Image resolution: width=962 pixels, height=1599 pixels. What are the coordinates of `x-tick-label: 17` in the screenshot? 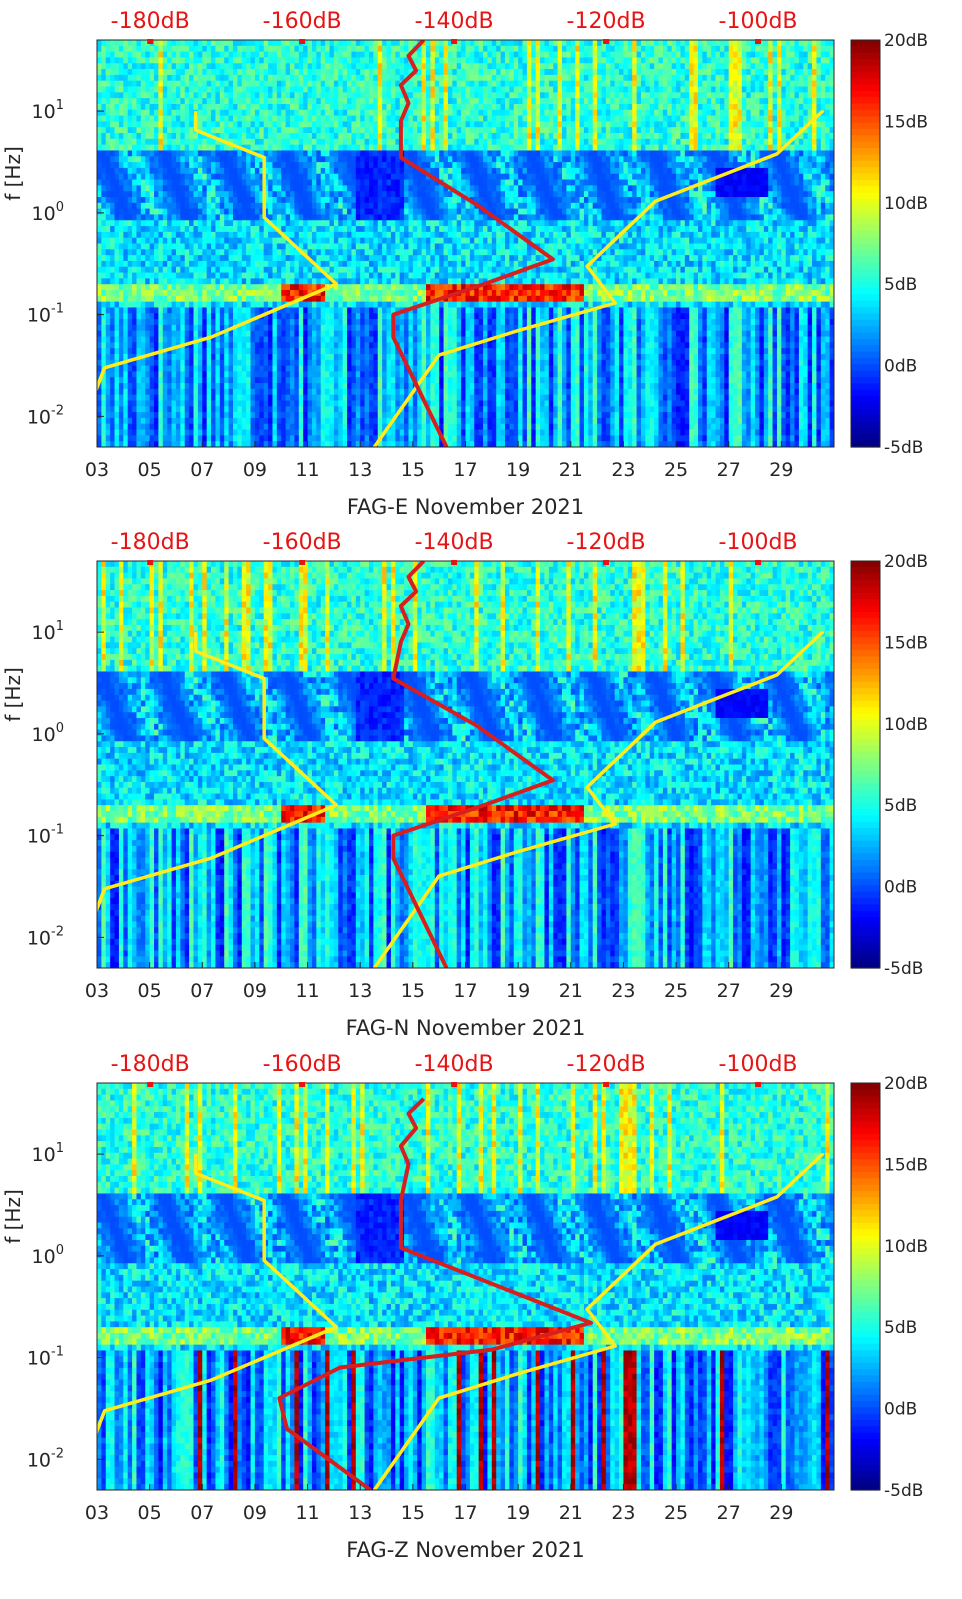 It's located at (465, 991).